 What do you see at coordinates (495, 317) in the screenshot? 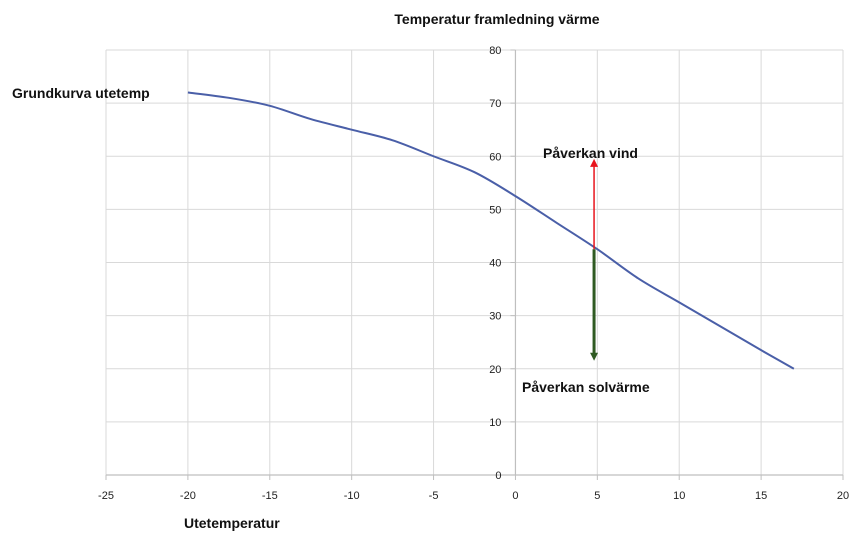
I see `y-tick-label: 30` at bounding box center [495, 317].